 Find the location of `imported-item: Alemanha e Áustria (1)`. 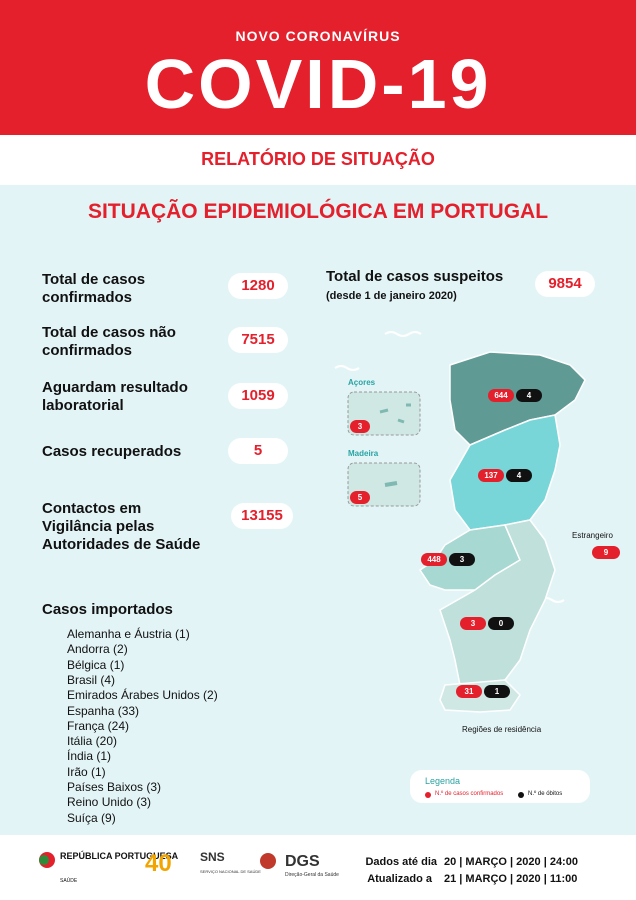

imported-item: Alemanha e Áustria (1) is located at coordinates (128, 634).